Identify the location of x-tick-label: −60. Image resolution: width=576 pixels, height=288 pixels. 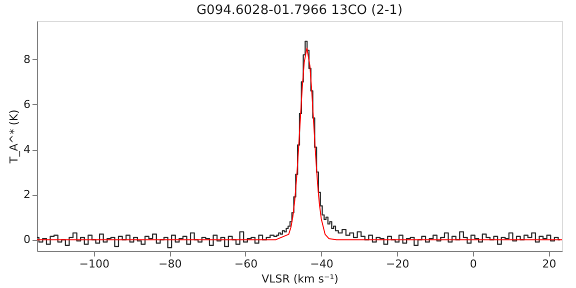
(246, 264).